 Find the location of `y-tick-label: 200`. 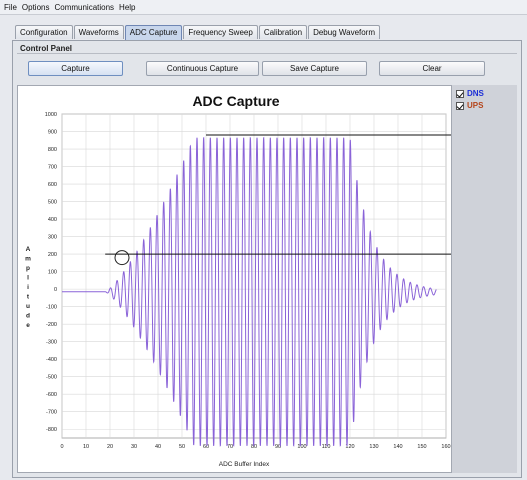

y-tick-label: 200 is located at coordinates (52, 255).